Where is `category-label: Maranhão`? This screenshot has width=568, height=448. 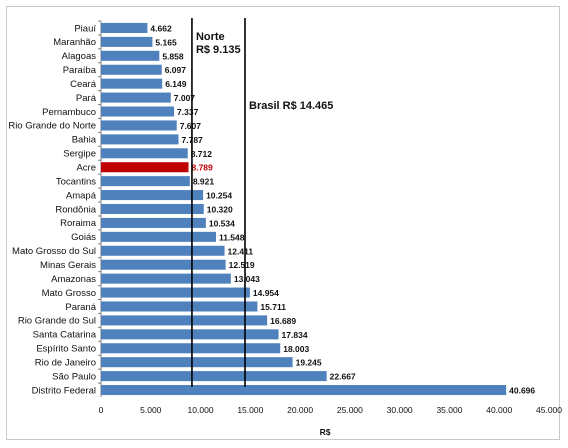 category-label: Maranhão is located at coordinates (74, 42).